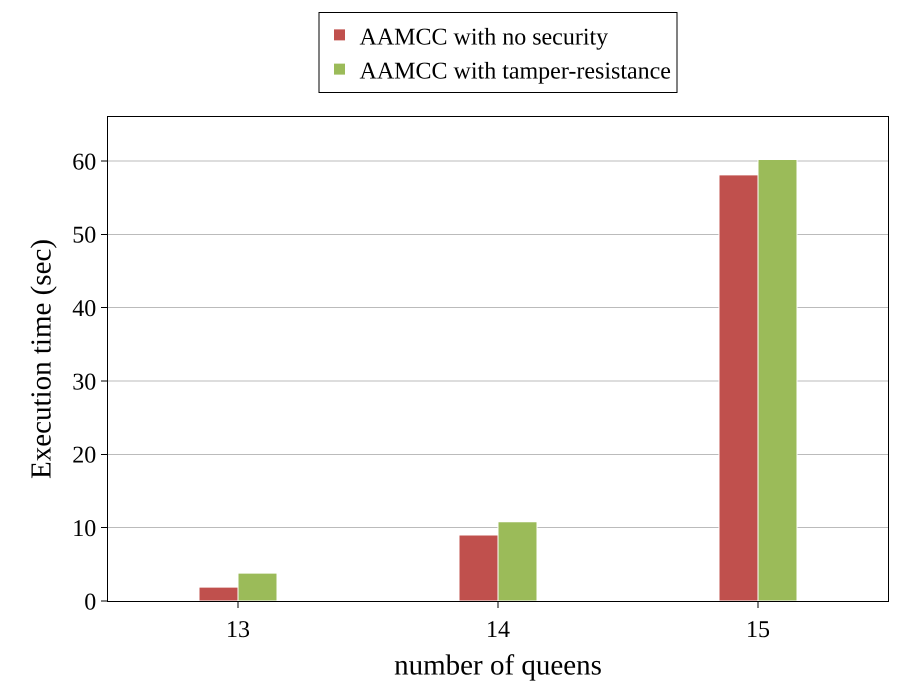 The image size is (902, 696). What do you see at coordinates (498, 666) in the screenshot?
I see `x-axis-title: number of queens` at bounding box center [498, 666].